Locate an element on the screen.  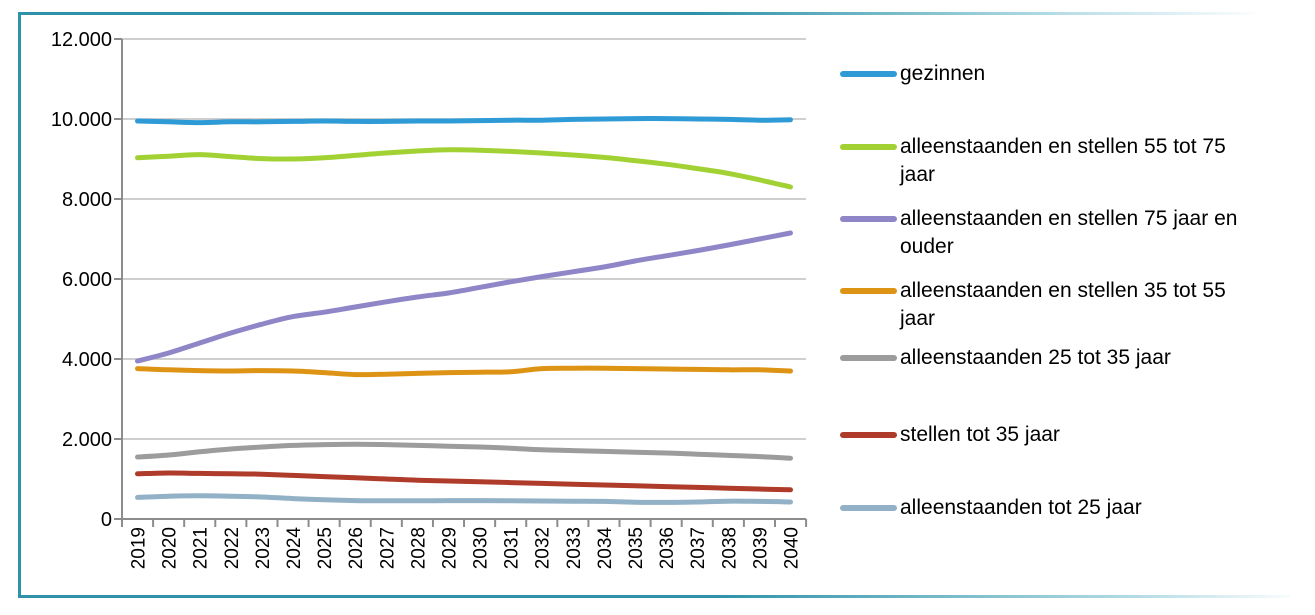
legend-label: alleenstaanden 25 tot 35 jaar is located at coordinates (1035, 357).